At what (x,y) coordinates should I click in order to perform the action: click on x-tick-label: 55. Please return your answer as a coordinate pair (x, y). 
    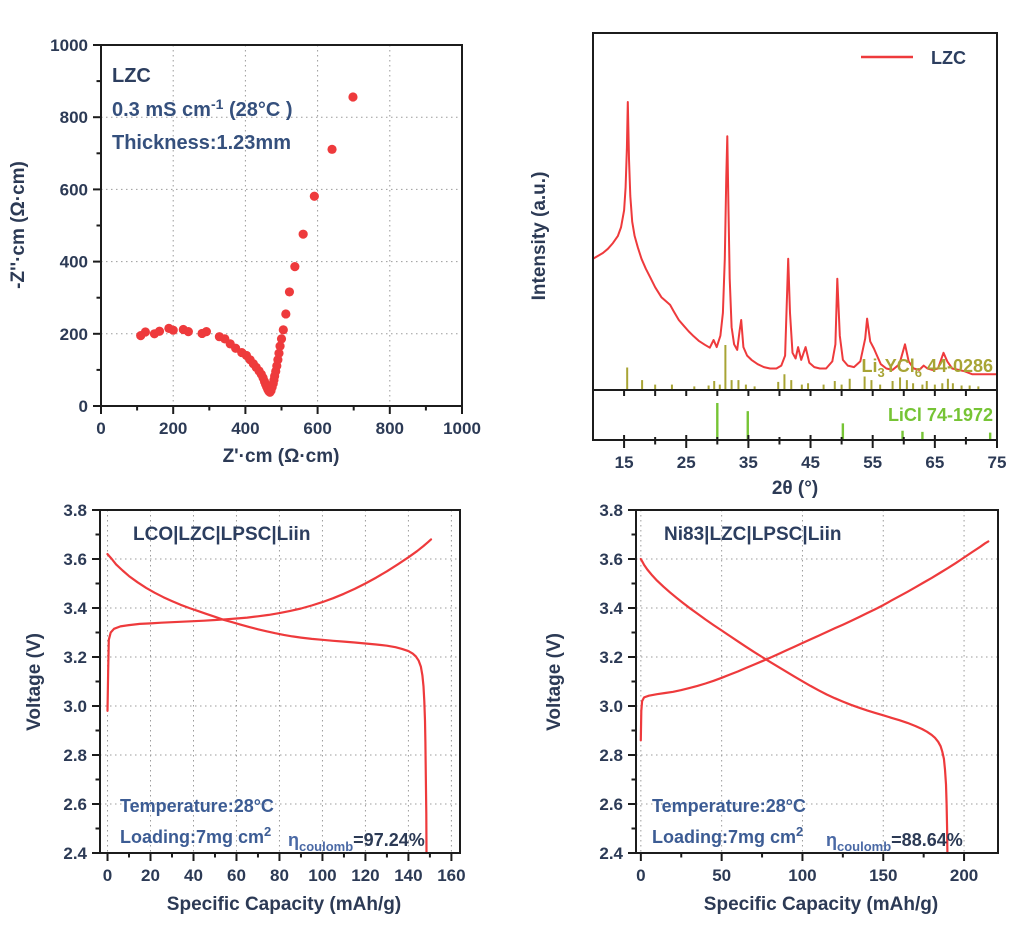
    Looking at the image, I should click on (872, 462).